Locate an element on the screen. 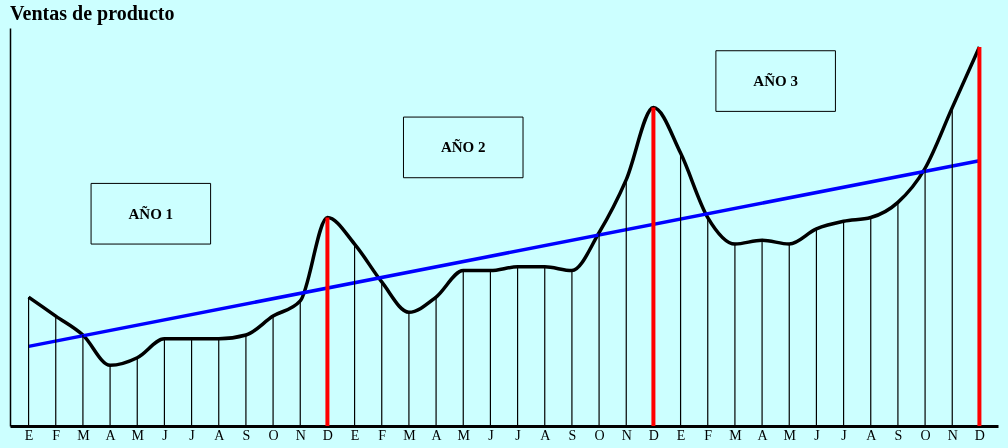 The width and height of the screenshot is (1008, 448). annotation: AÑO 1 is located at coordinates (151, 213).